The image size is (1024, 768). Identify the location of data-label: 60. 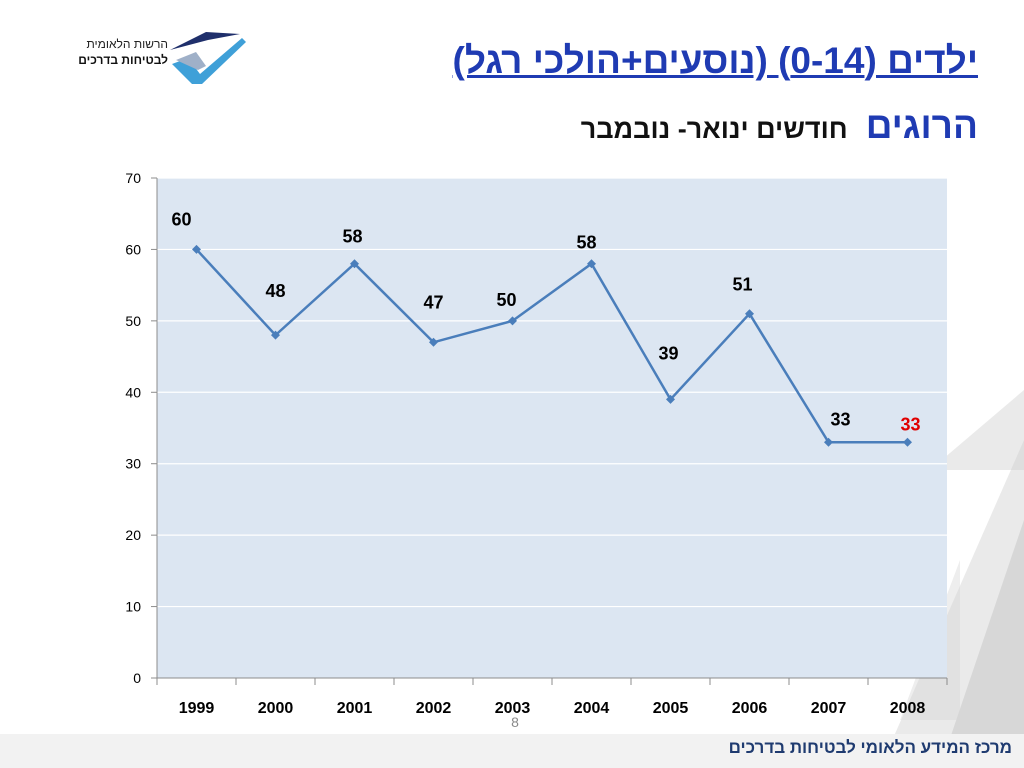
(181, 219).